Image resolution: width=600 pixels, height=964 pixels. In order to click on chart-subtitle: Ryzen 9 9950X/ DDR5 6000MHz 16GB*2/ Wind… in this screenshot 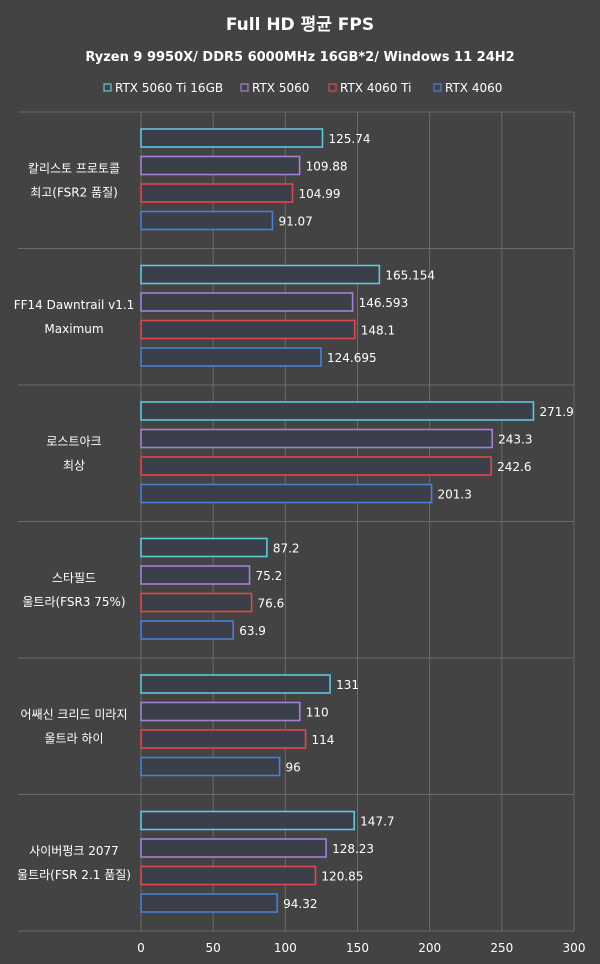, I will do `click(299, 57)`.